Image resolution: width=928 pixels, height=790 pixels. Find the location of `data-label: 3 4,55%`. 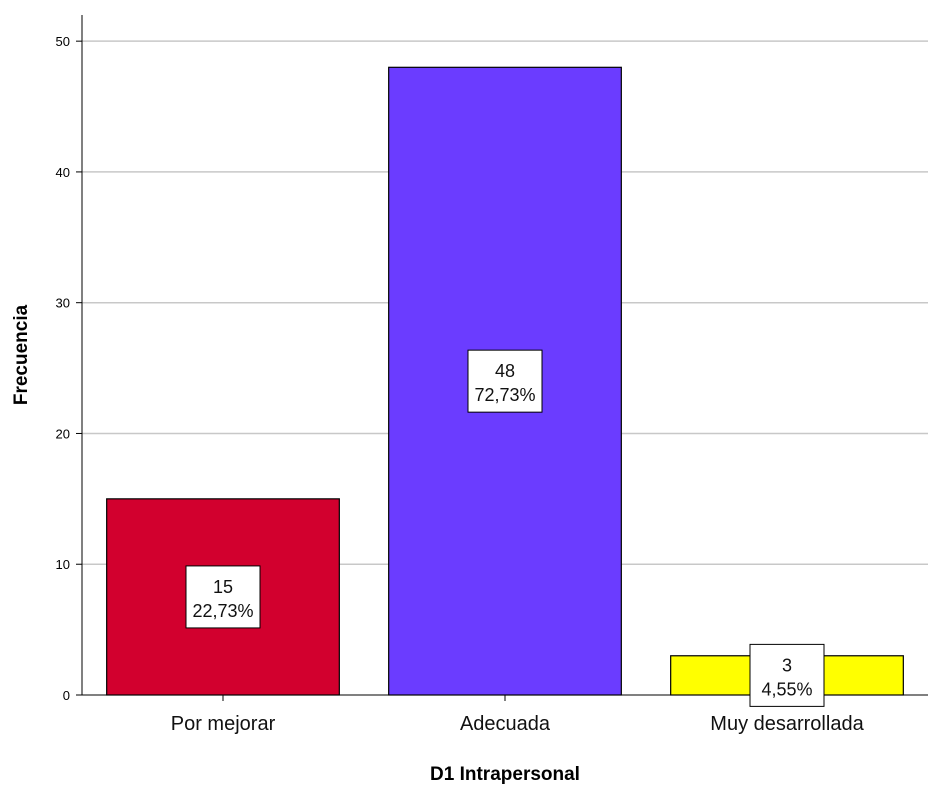

data-label: 3 4,55% is located at coordinates (787, 675).